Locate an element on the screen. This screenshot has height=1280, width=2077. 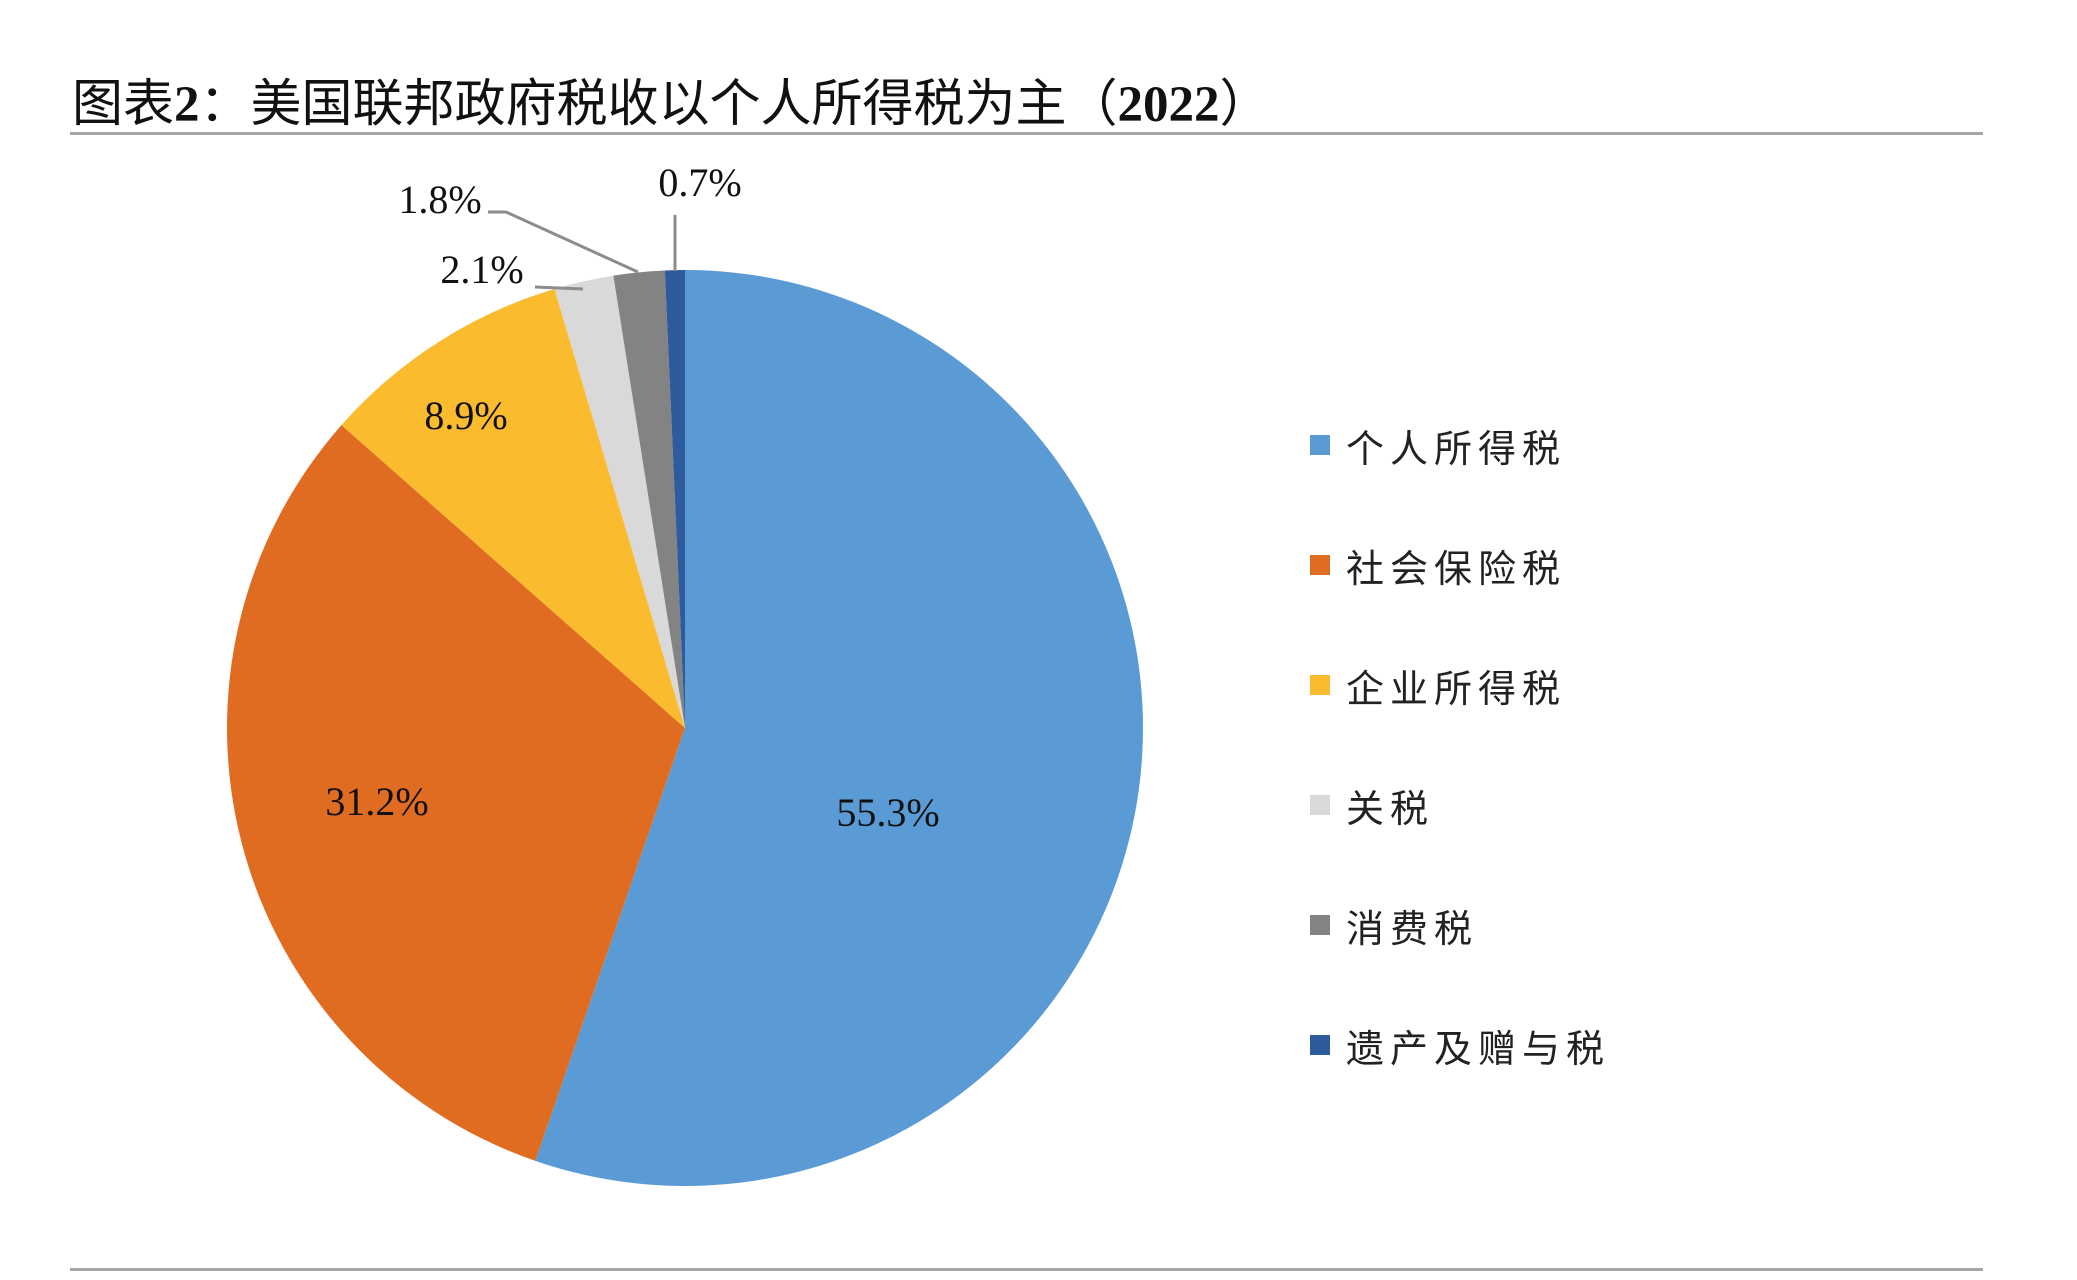
pie-slice-excise is located at coordinates (649, 499).